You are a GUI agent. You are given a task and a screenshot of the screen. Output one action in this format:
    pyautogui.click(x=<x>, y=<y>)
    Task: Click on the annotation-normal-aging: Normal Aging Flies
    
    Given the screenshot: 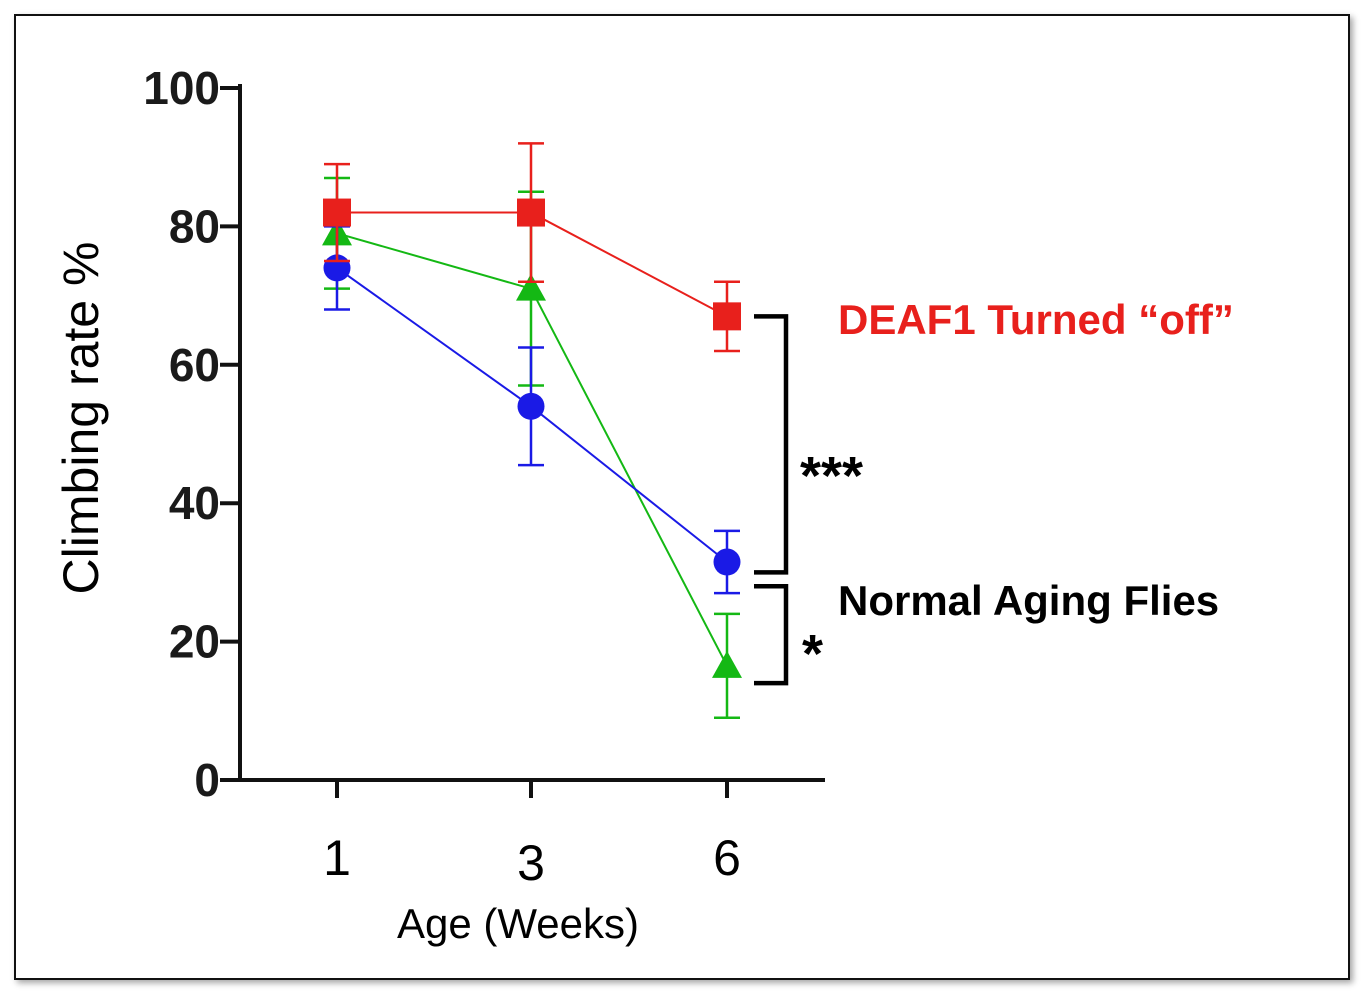 What is the action you would take?
    pyautogui.click(x=1028, y=600)
    